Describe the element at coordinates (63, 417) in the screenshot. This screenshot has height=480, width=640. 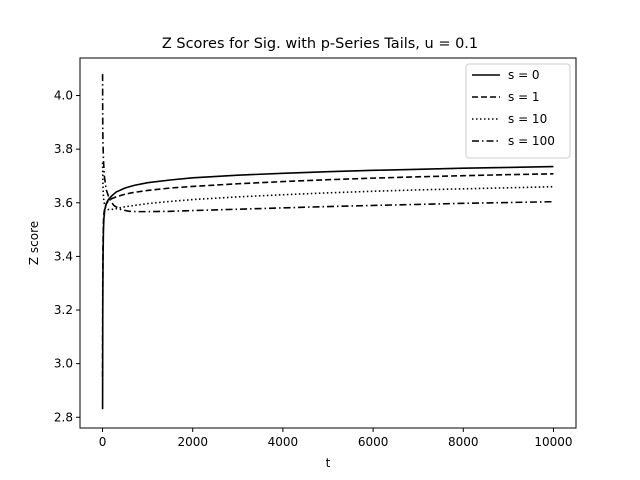
I see `y-tick-label: 2.8` at that location.